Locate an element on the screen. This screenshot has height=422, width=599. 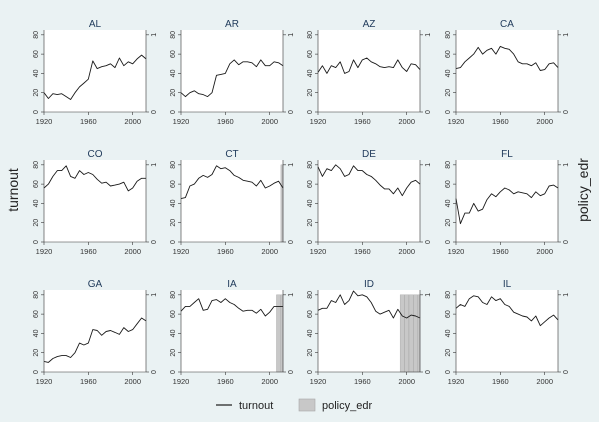
panel-title-fl: FL is located at coordinates (507, 154).